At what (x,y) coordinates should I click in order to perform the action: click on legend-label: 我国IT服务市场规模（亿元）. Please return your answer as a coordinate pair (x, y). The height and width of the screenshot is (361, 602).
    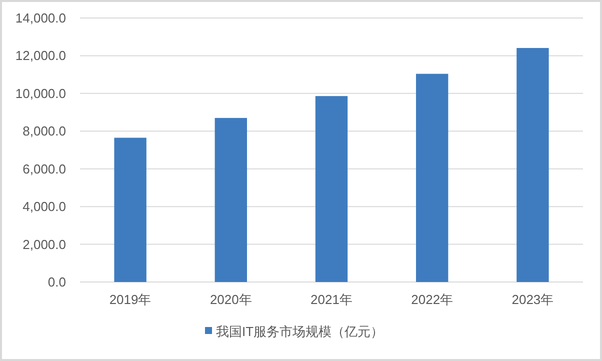
    Looking at the image, I should click on (300, 331).